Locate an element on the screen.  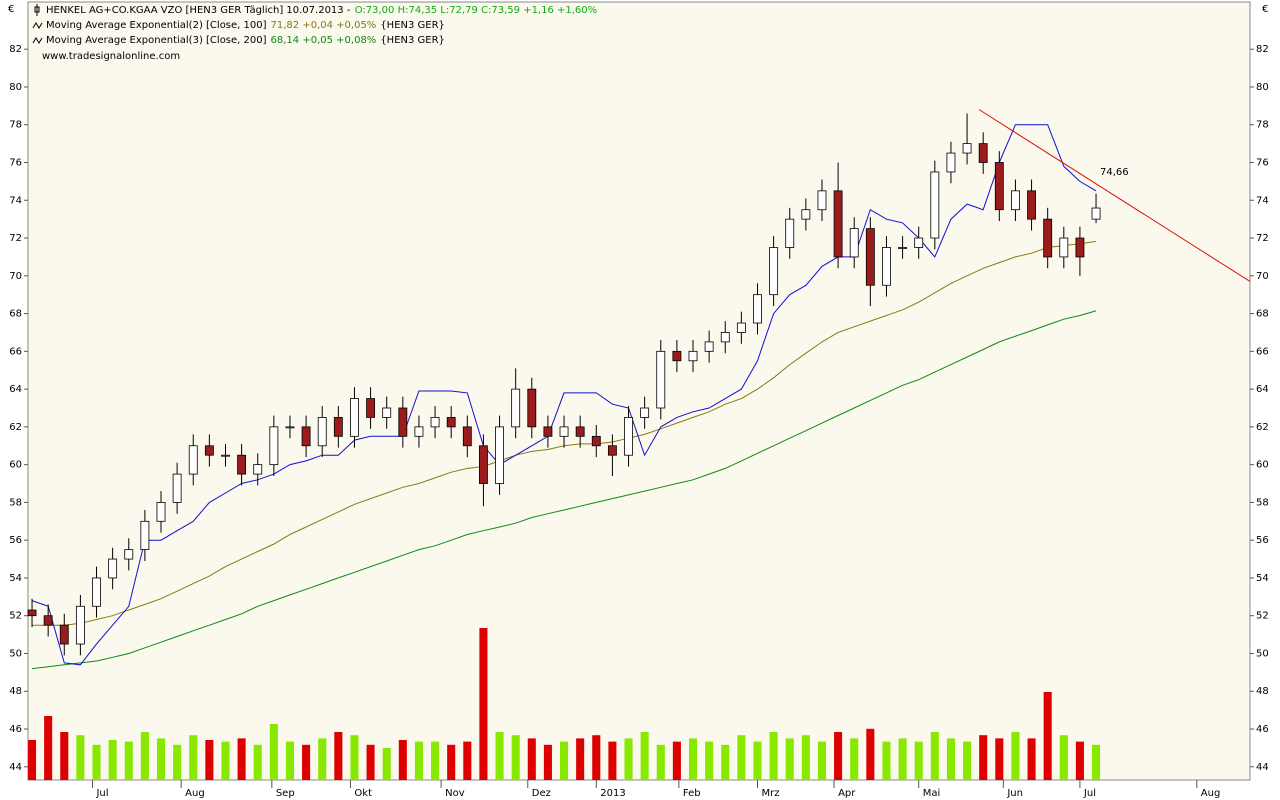
y-tick-label: 46 is located at coordinates (15, 729).